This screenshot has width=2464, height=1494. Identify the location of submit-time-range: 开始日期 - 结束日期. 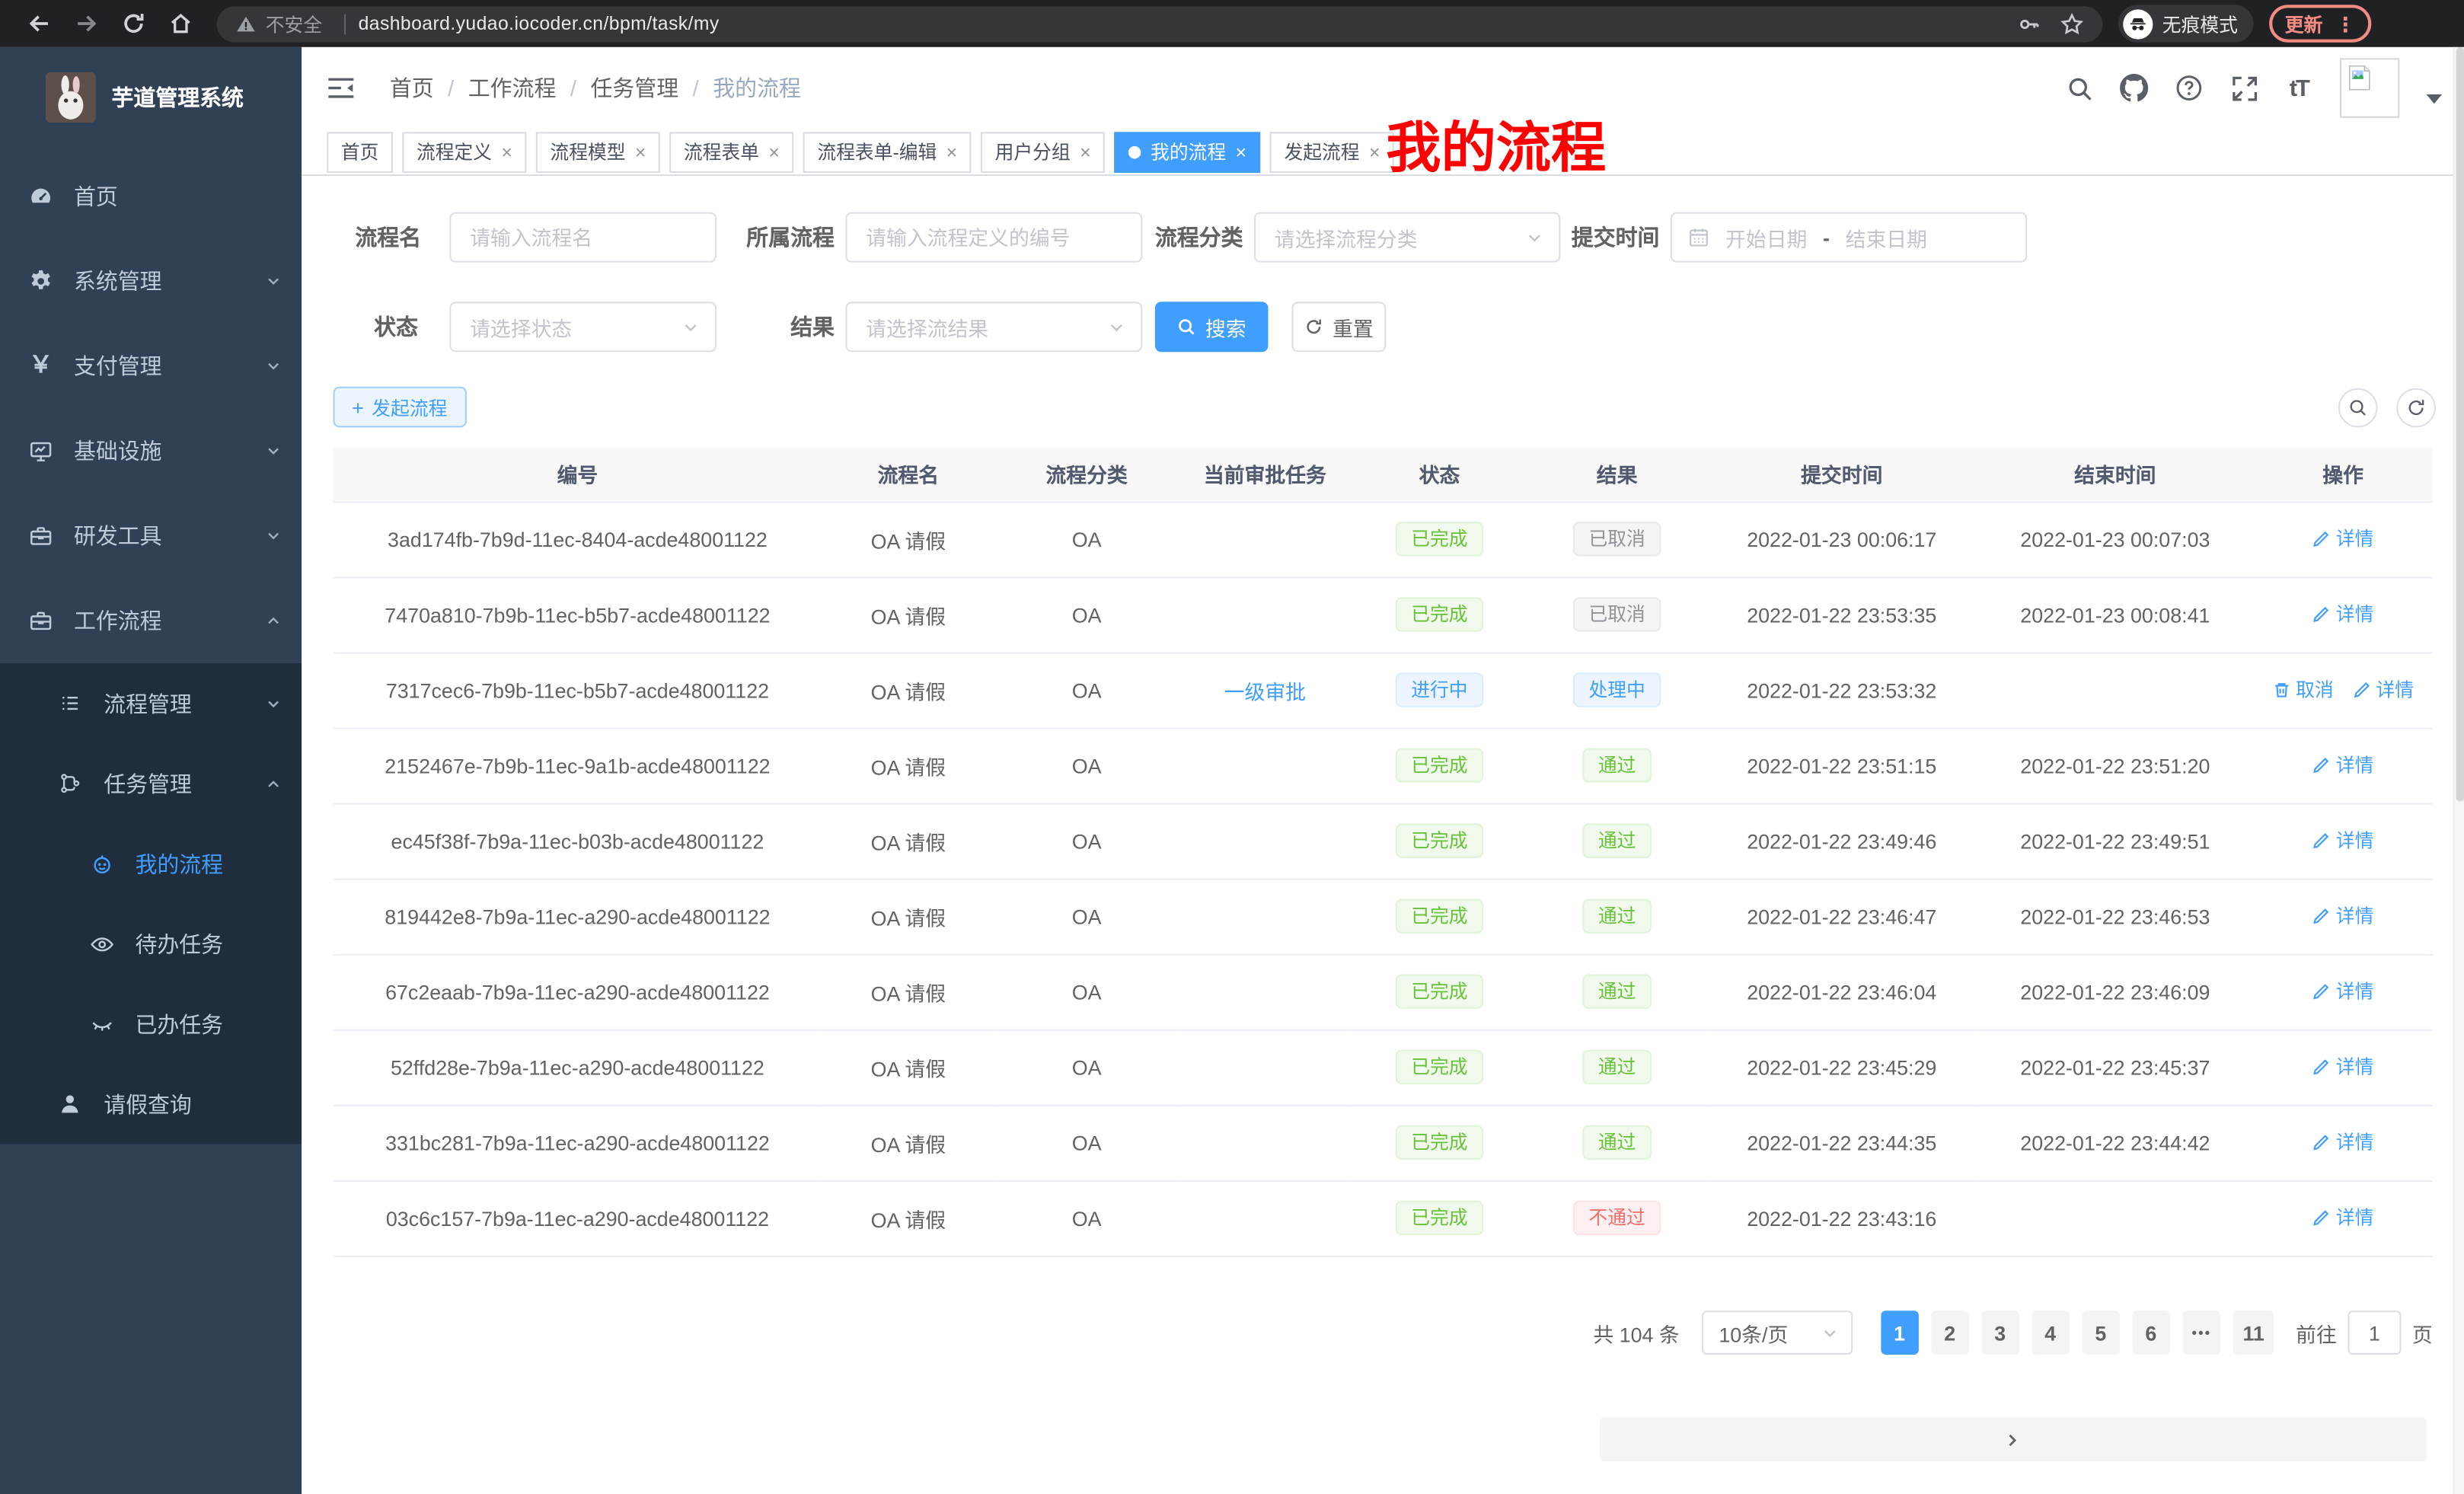
(1849, 237).